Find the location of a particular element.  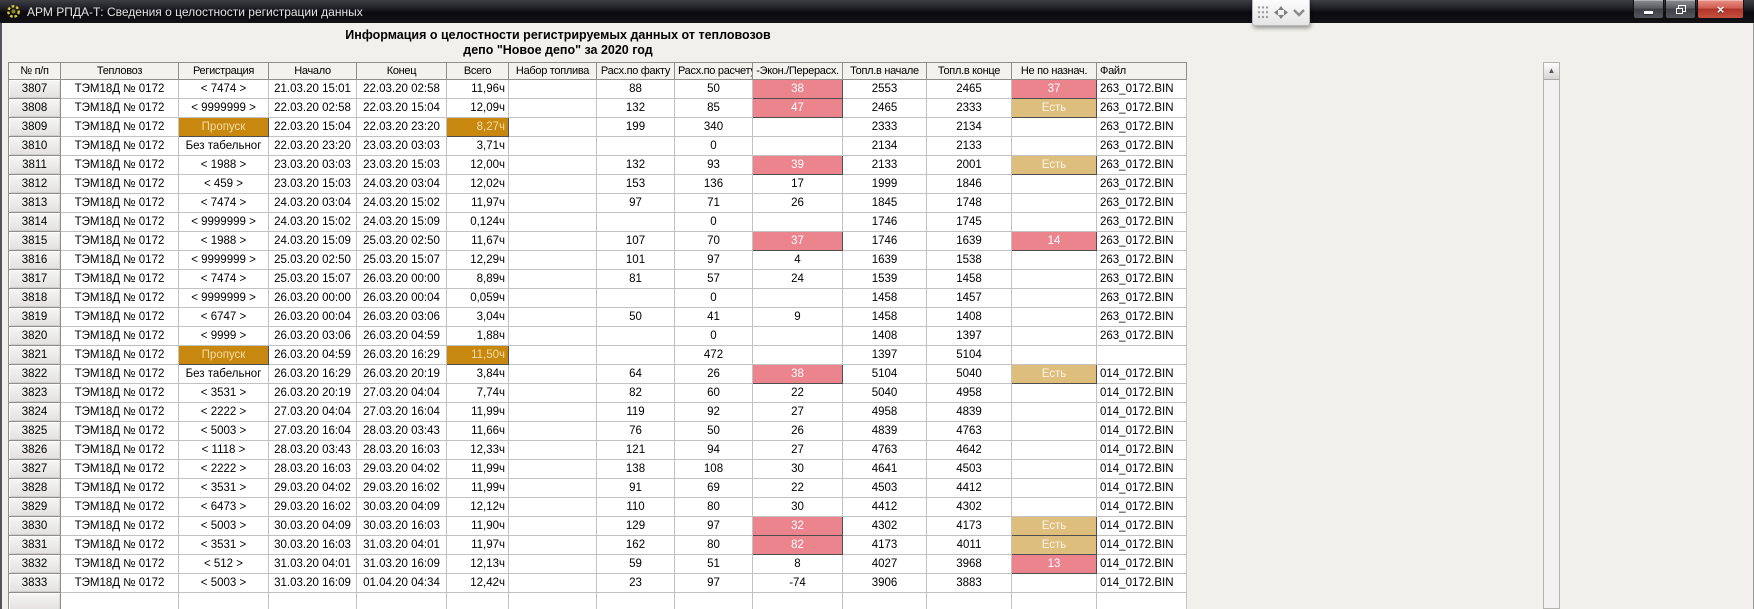

cell-start: 26.03.20 03:06 is located at coordinates (312, 336).